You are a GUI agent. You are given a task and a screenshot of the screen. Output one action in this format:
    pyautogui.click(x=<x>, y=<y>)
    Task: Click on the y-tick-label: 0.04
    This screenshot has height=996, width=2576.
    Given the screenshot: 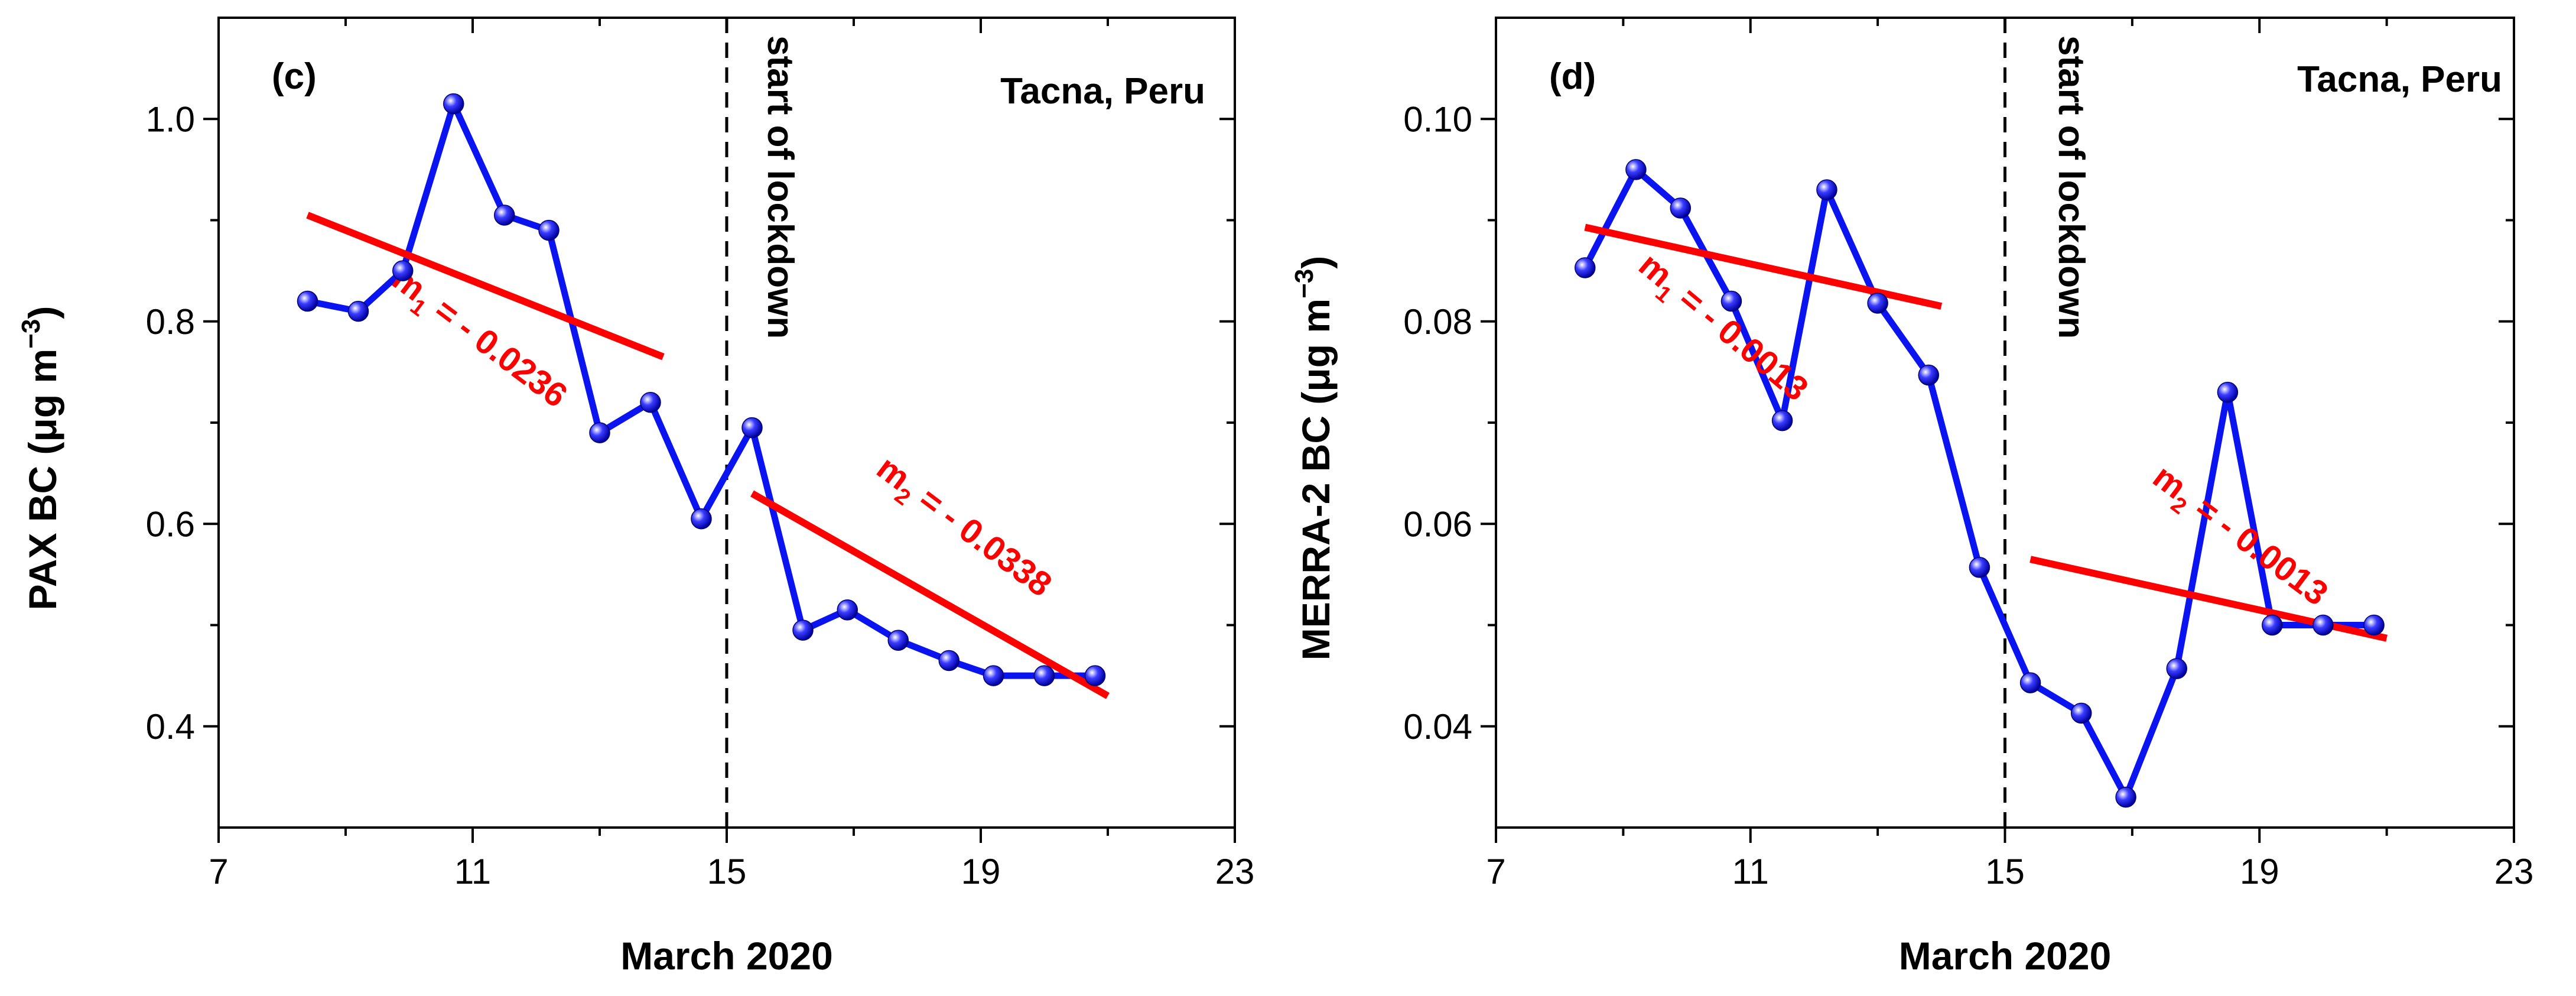 What is the action you would take?
    pyautogui.click(x=1437, y=727)
    